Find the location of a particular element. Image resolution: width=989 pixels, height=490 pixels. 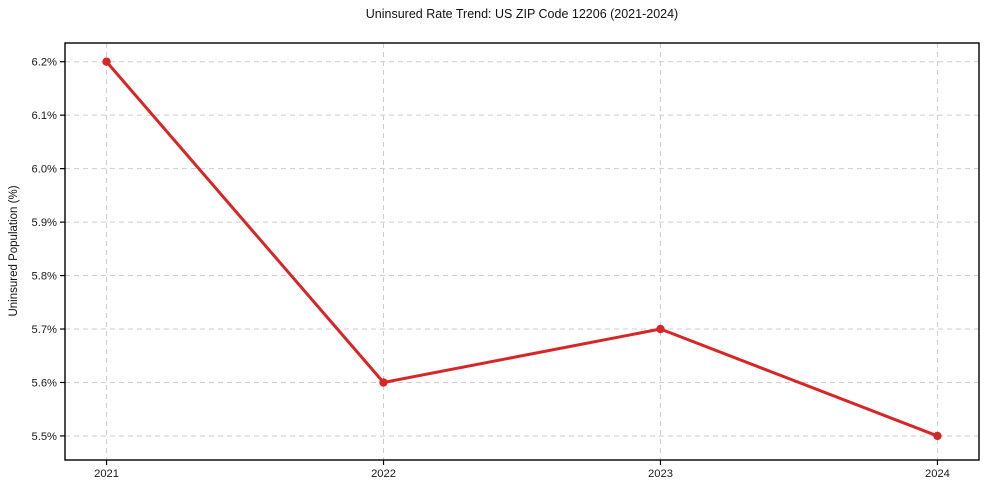

x-tick-label: 2023 is located at coordinates (660, 474).